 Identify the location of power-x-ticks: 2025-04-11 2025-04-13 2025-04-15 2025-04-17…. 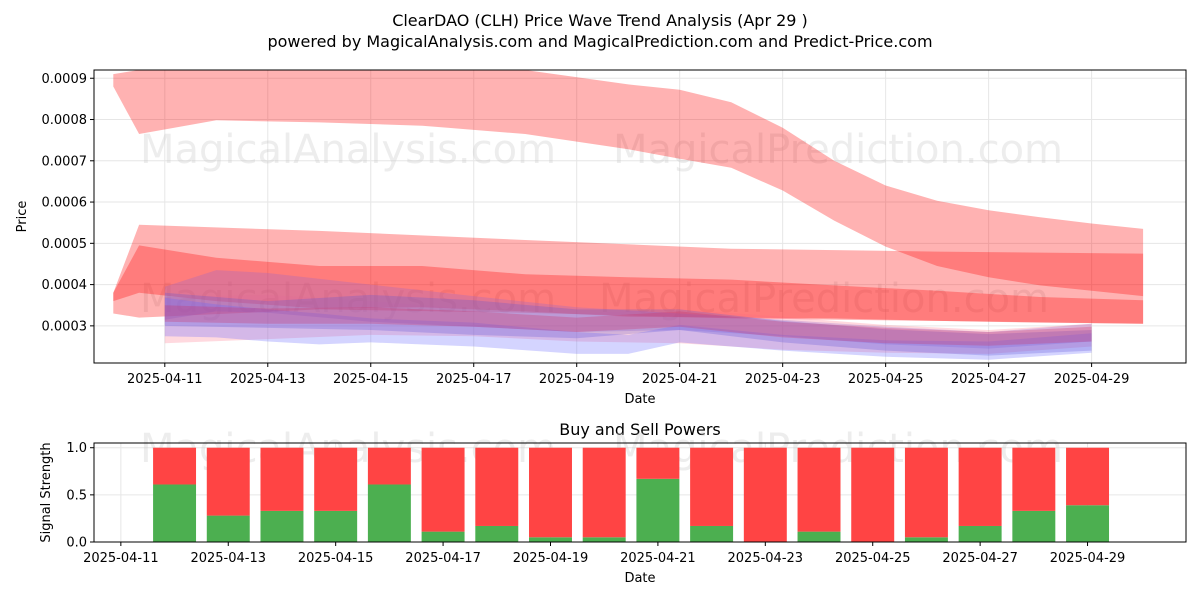
(604, 554).